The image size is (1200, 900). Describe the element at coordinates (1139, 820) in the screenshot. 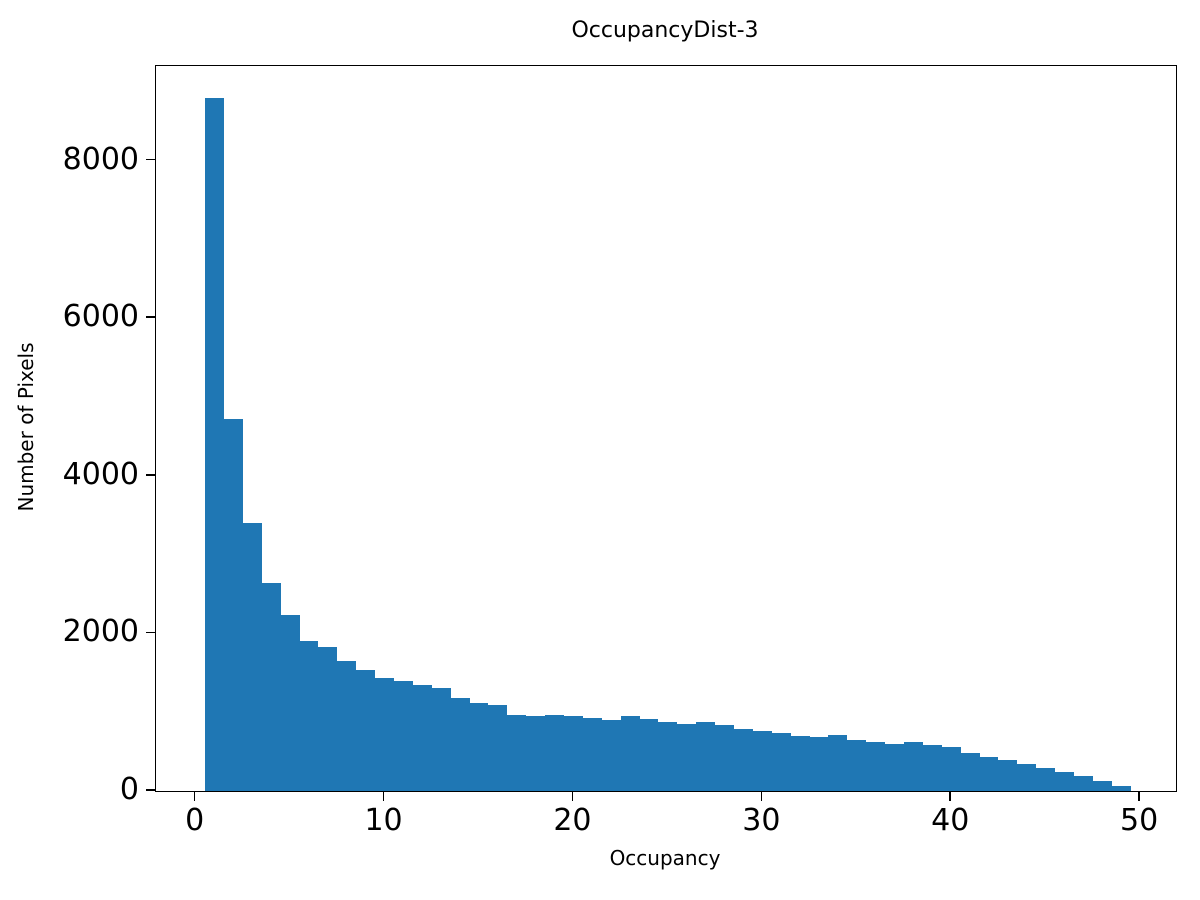

I see `x-tick-label: 50` at that location.